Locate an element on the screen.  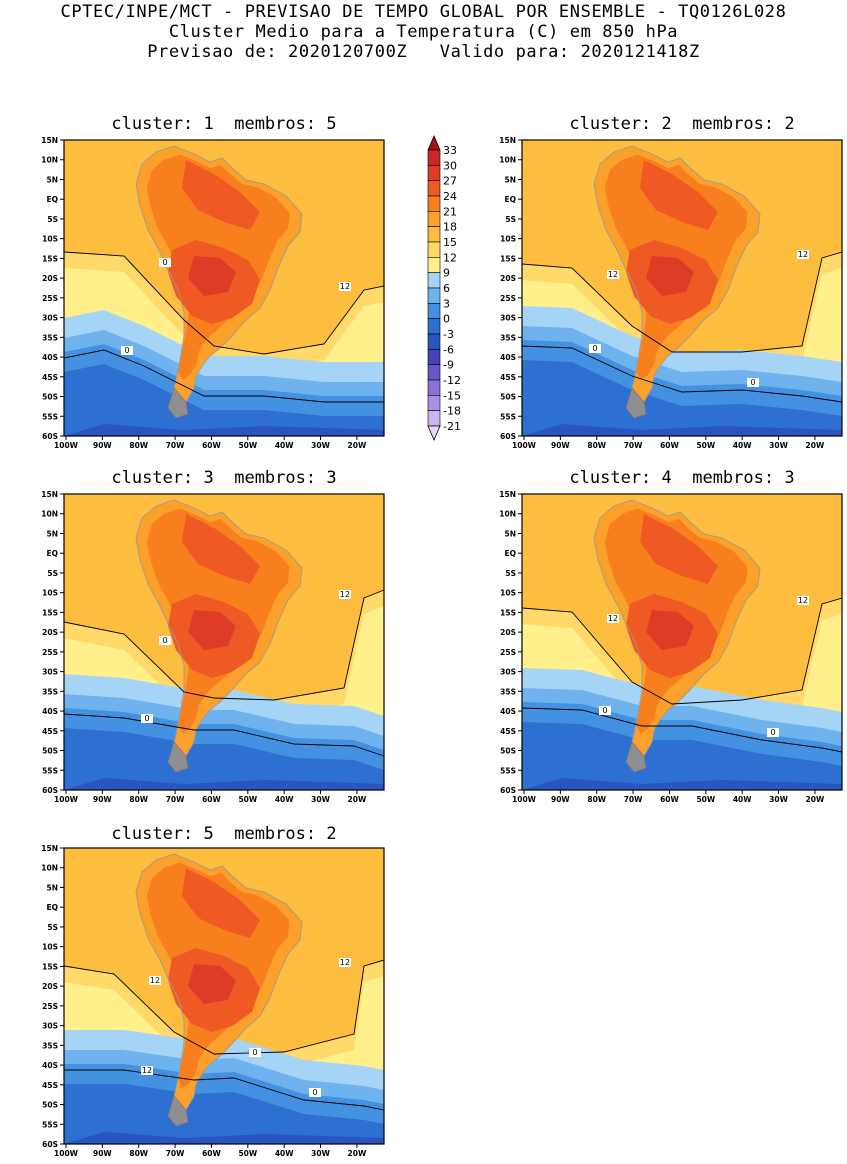
colorbar-label: -6 is located at coordinates (448, 349).